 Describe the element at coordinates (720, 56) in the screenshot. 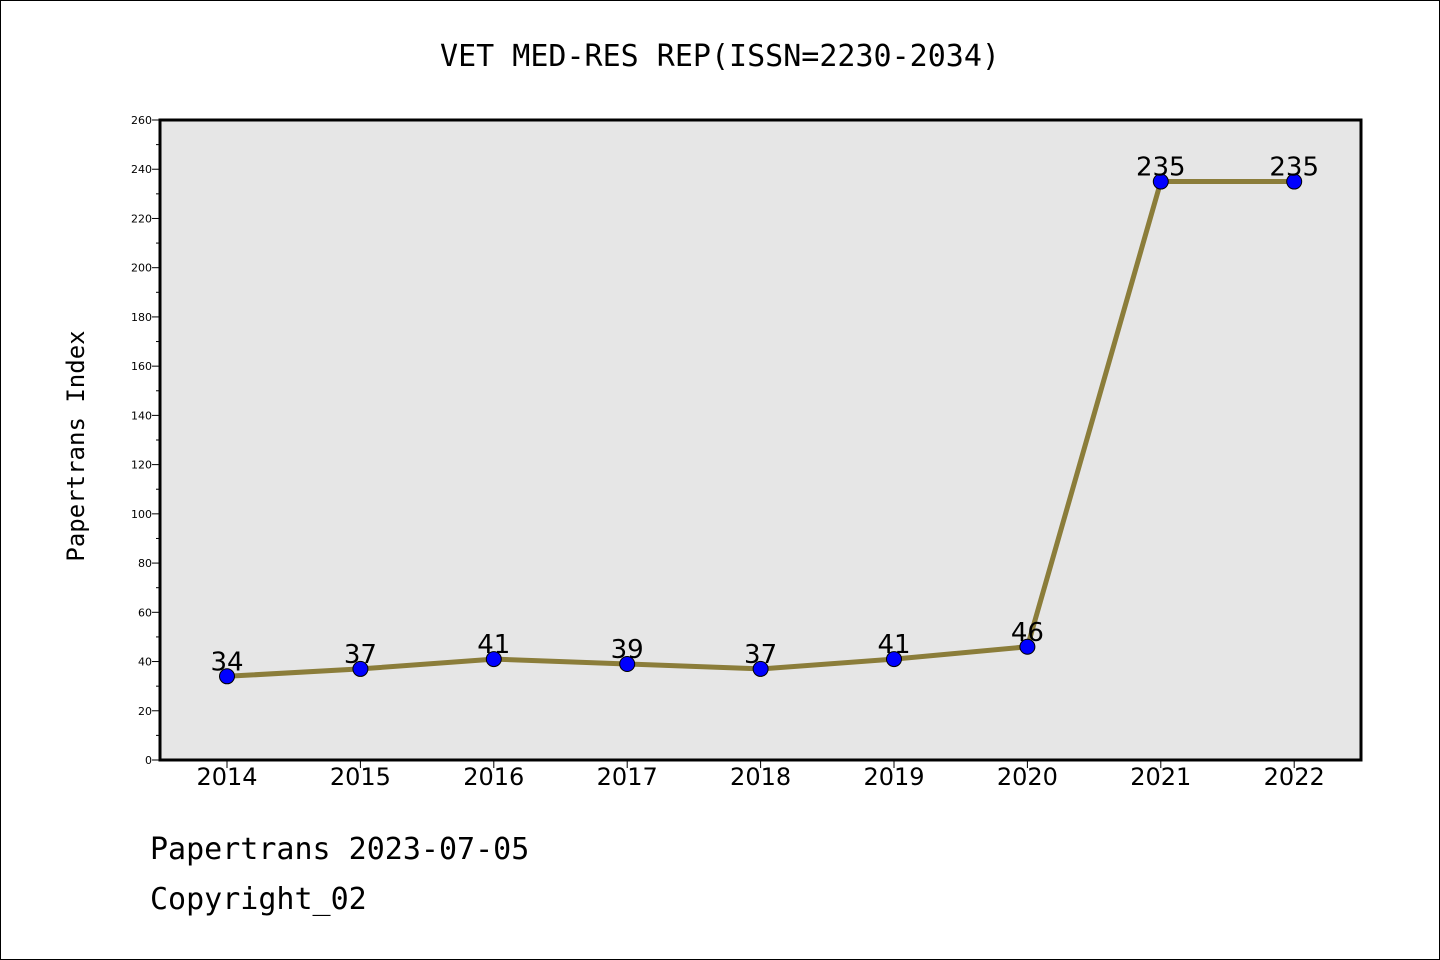

I see `chart-title: VET MED-RES REP(ISSN=2230-2034)` at that location.